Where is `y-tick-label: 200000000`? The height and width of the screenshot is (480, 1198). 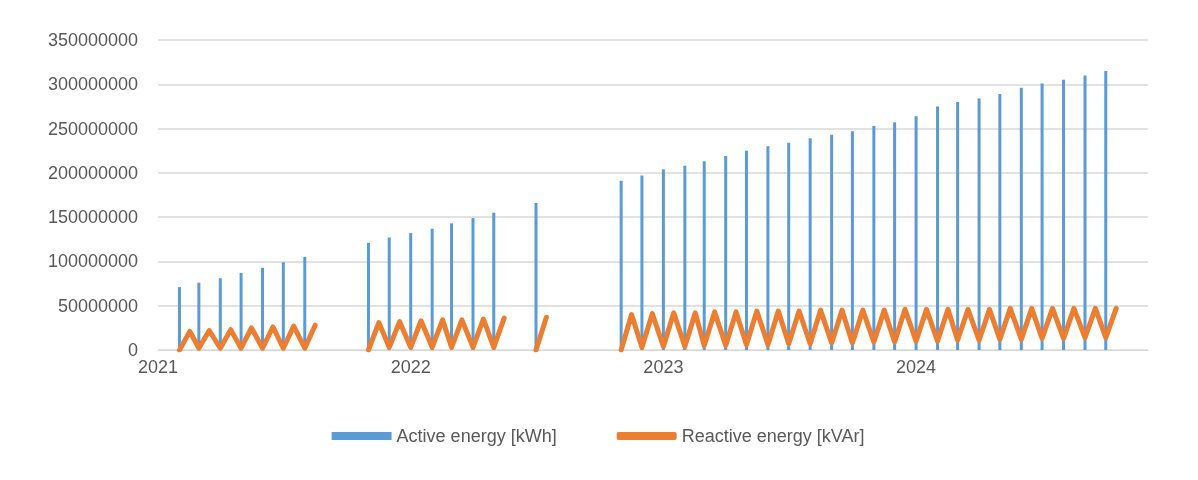
y-tick-label: 200000000 is located at coordinates (92, 172).